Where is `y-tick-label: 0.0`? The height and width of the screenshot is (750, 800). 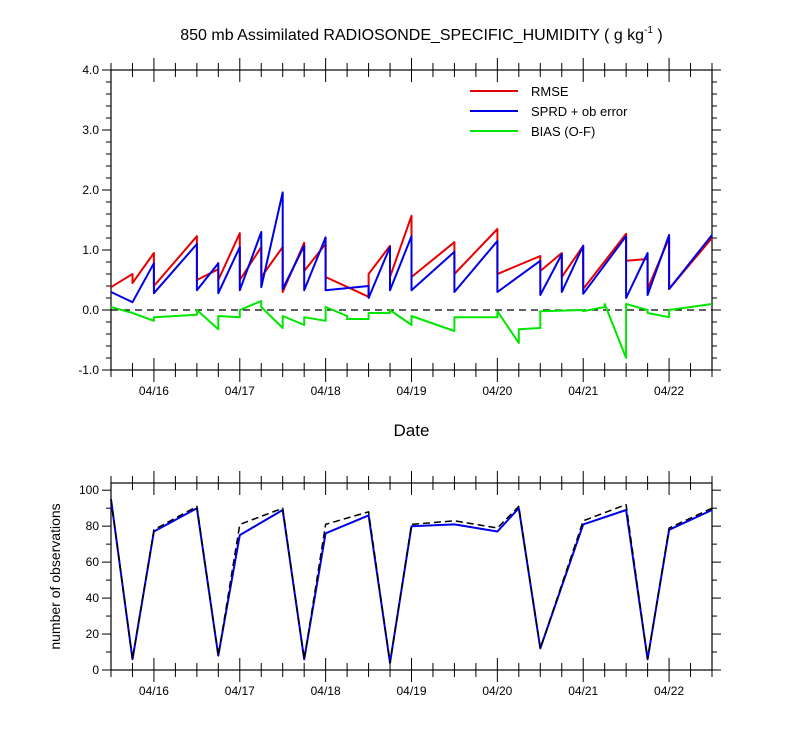 y-tick-label: 0.0 is located at coordinates (90, 310).